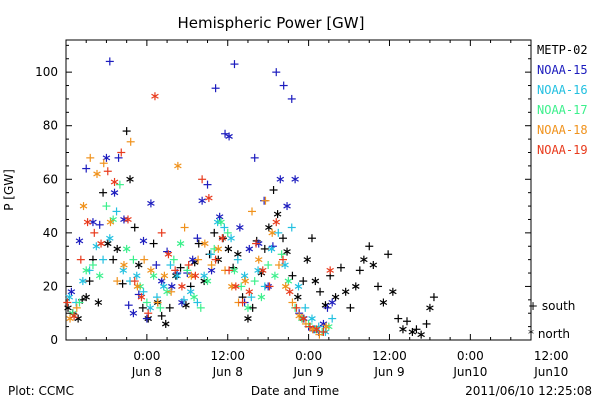  What do you see at coordinates (550, 372) in the screenshot?
I see `x-tick-label-date: Jun10` at bounding box center [550, 372].